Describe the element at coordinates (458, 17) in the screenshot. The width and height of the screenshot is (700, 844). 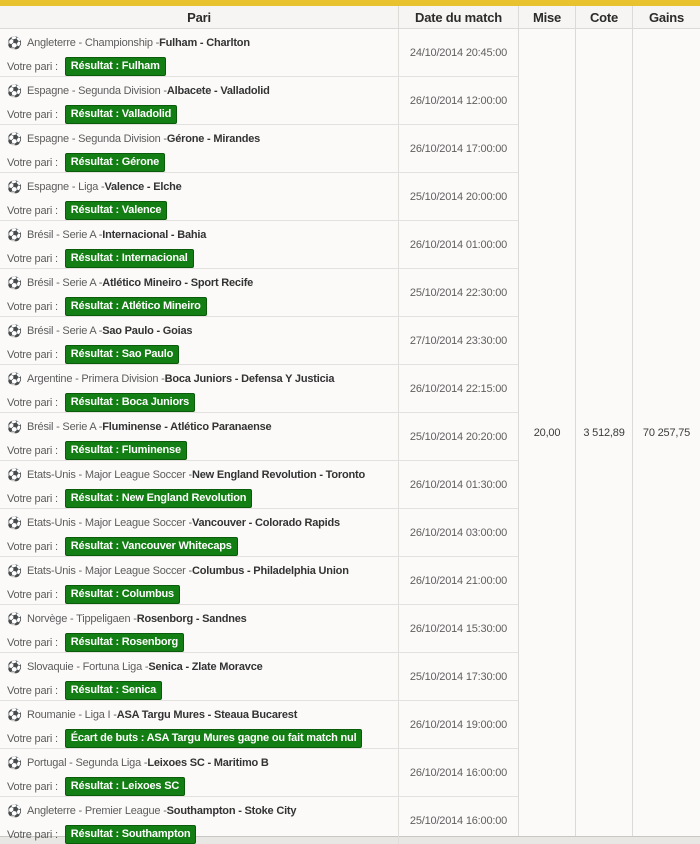
I see `column-header-date: Date du match` at that location.